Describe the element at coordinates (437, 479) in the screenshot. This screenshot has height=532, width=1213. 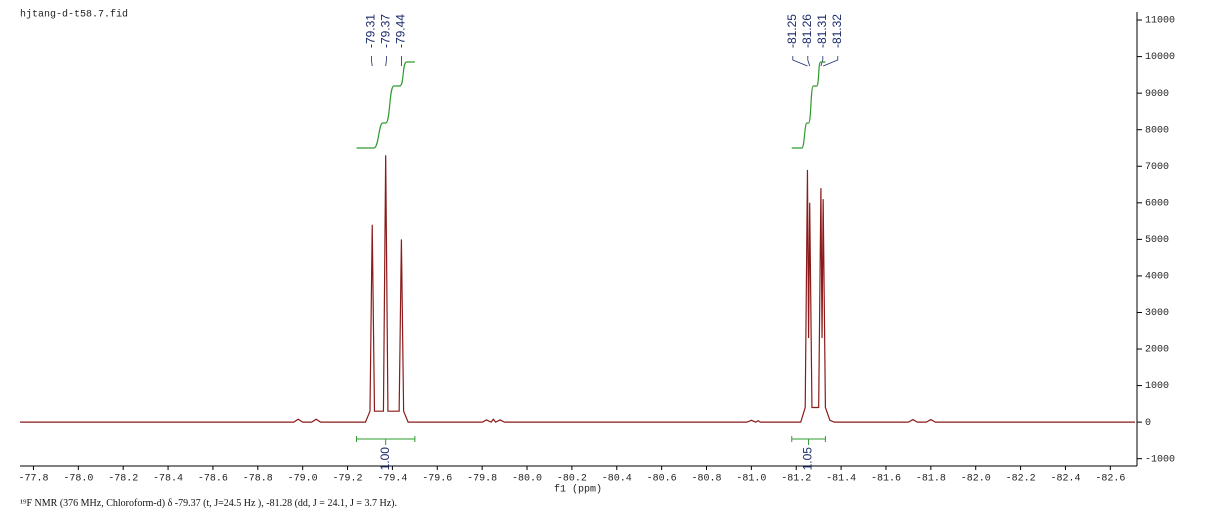
I see `x-tick-label: -79.6` at that location.